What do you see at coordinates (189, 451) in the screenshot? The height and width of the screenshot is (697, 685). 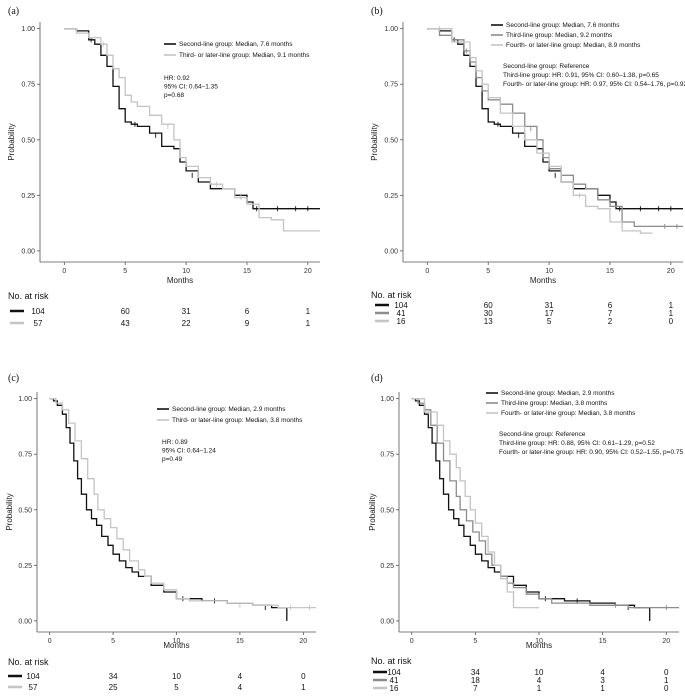 I see `stat-annotation: 95% CI: 0.64–1.24` at bounding box center [189, 451].